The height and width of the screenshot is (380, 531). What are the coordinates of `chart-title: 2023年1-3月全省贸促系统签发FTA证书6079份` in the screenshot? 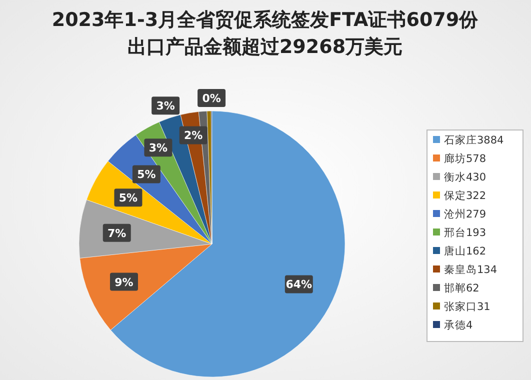 It's located at (266, 20).